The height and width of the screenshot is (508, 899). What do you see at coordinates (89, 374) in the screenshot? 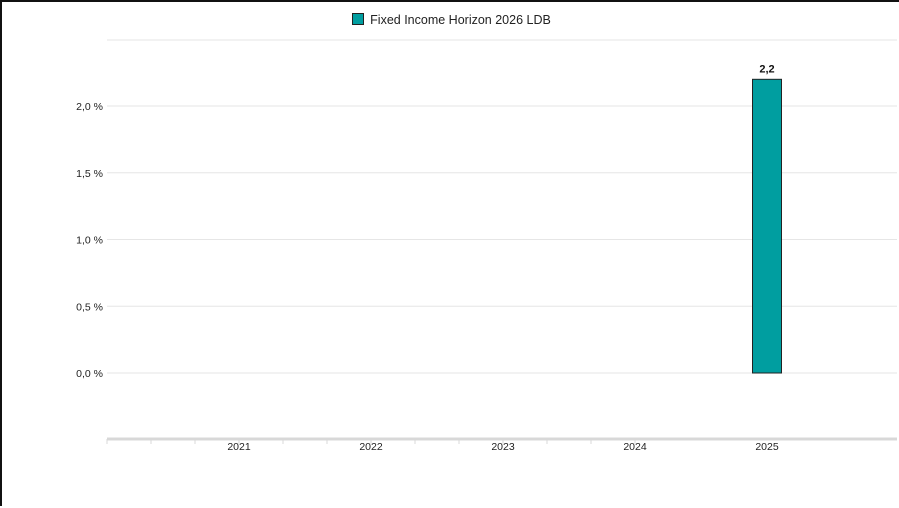
I see `y-tick-label: 0,0 %` at bounding box center [89, 374].